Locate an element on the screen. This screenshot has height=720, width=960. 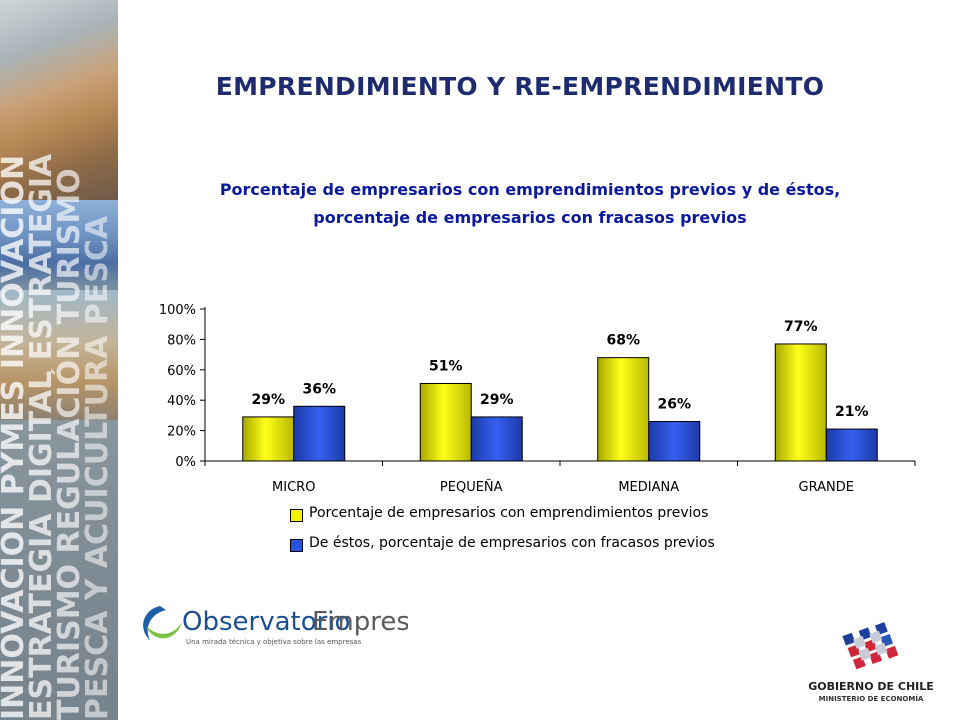
data-label: 21% is located at coordinates (852, 412).